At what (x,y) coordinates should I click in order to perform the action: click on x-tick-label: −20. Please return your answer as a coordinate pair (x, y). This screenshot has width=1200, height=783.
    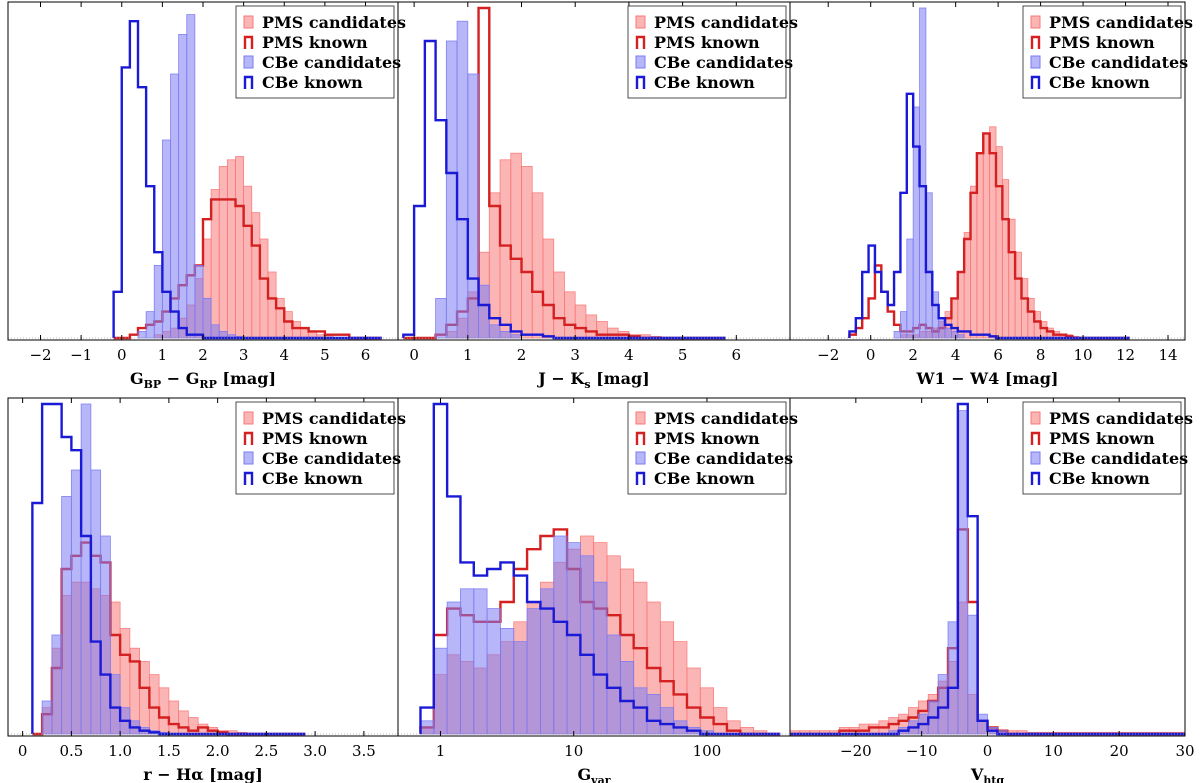
    Looking at the image, I should click on (856, 751).